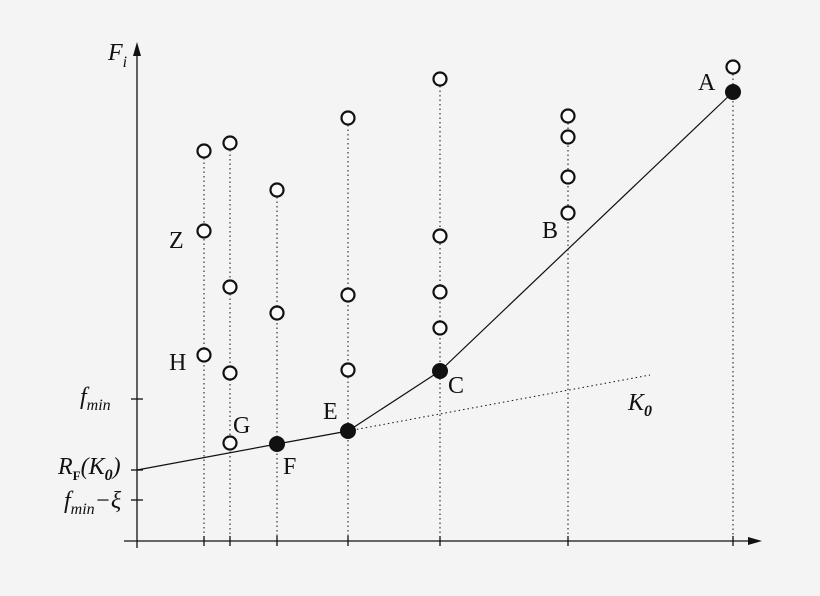  Describe the element at coordinates (639, 405) in the screenshot. I see `k0-label: K0` at that location.